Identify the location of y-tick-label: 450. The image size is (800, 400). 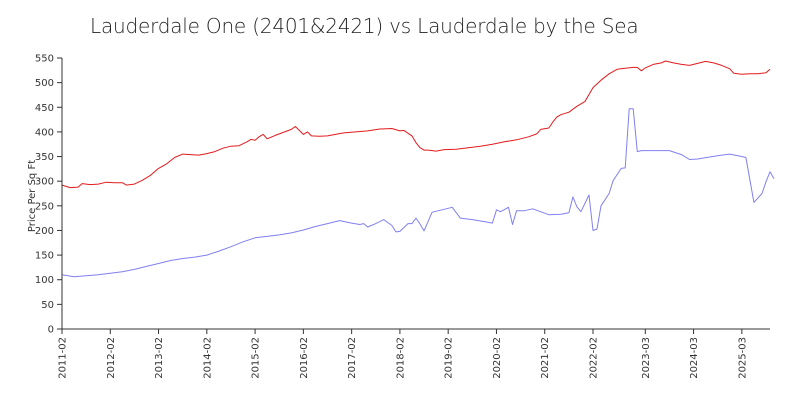
(44, 108).